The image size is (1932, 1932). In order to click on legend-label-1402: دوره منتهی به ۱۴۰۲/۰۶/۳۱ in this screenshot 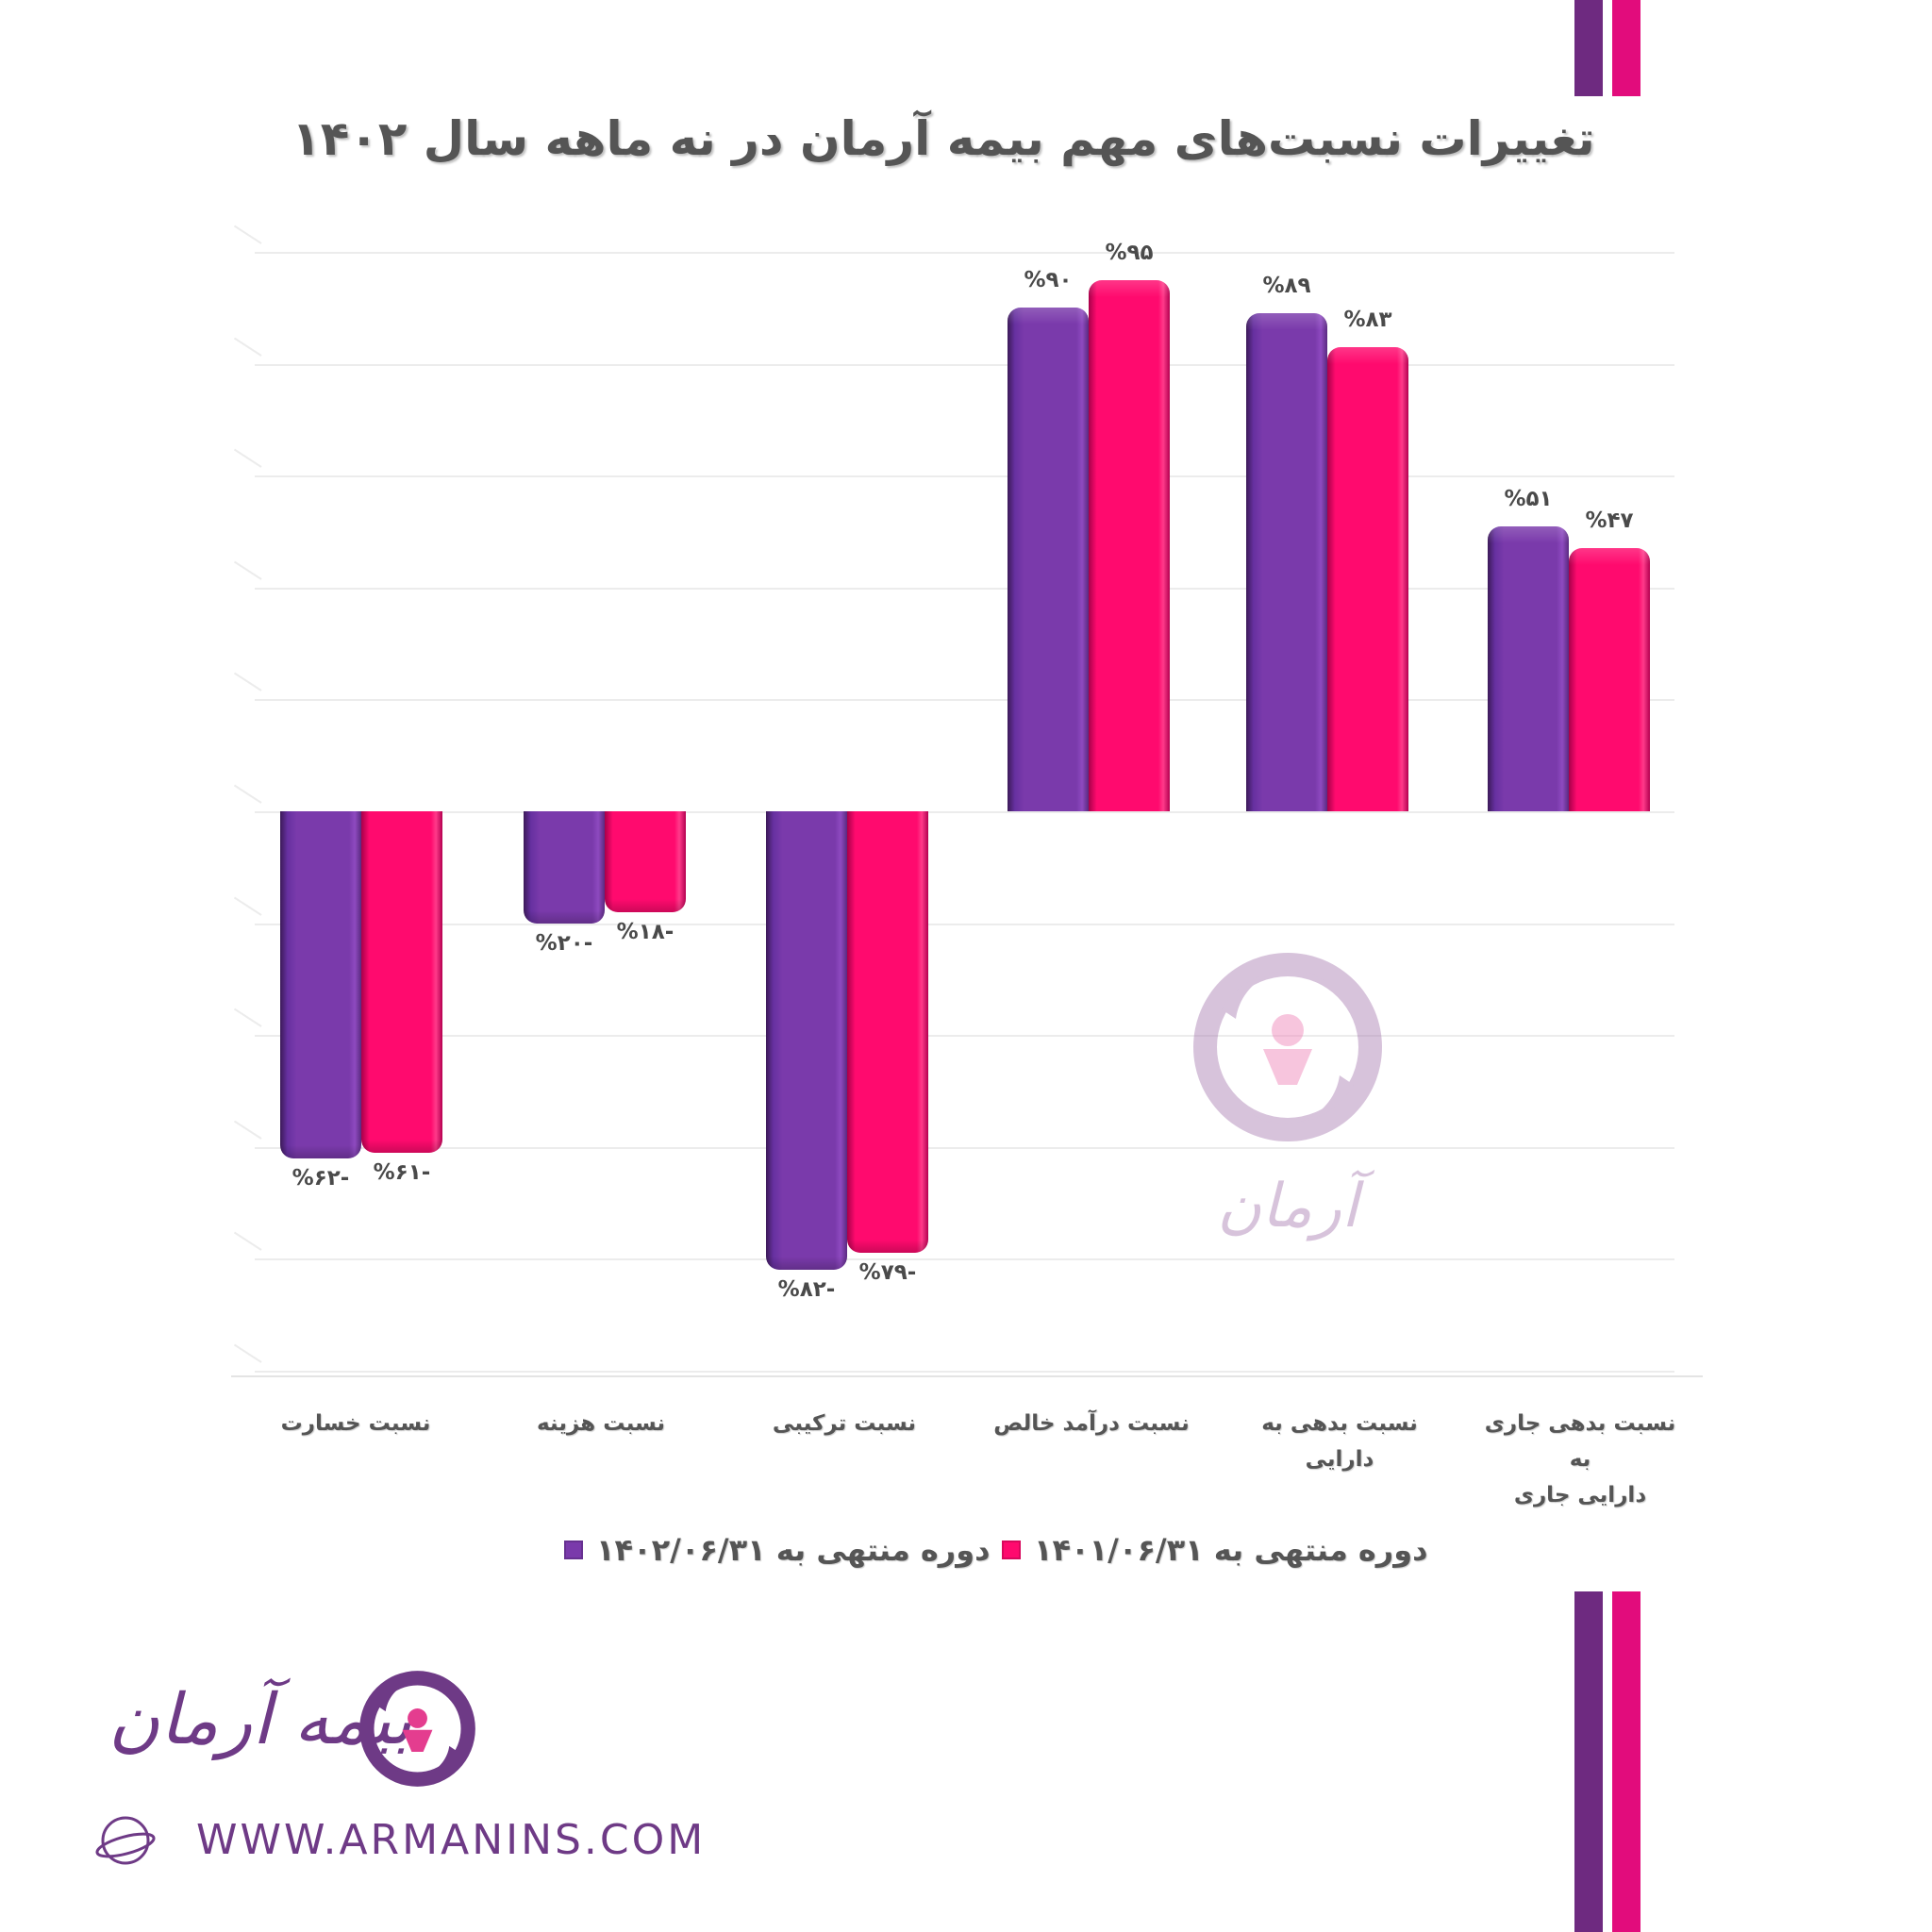, I will do `click(794, 1550)`.